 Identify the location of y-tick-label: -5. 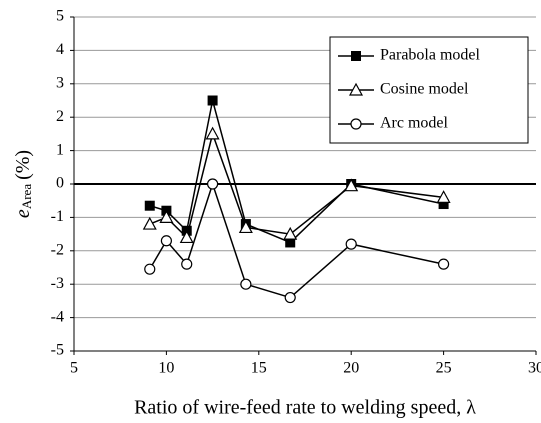
(57, 350).